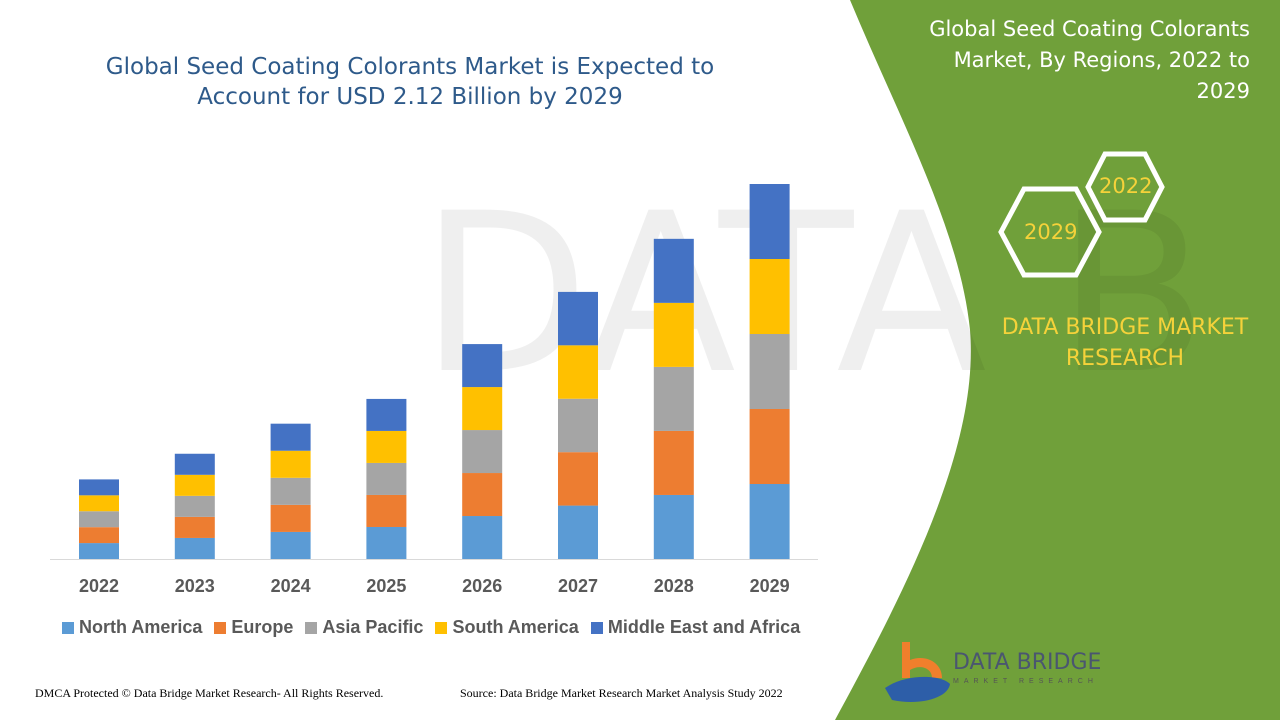 The image size is (1280, 720). Describe the element at coordinates (99, 503) in the screenshot. I see `bar-segment-south-america-2022` at that location.